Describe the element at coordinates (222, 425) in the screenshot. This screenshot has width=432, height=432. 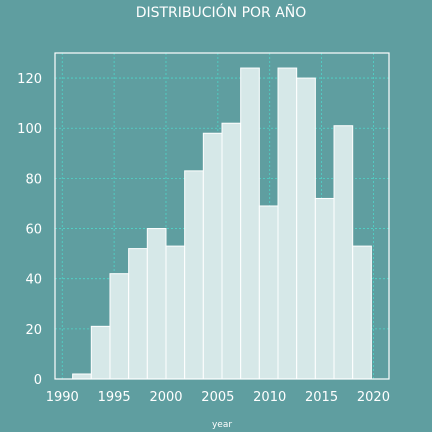
I see `x-axis-label: year` at that location.